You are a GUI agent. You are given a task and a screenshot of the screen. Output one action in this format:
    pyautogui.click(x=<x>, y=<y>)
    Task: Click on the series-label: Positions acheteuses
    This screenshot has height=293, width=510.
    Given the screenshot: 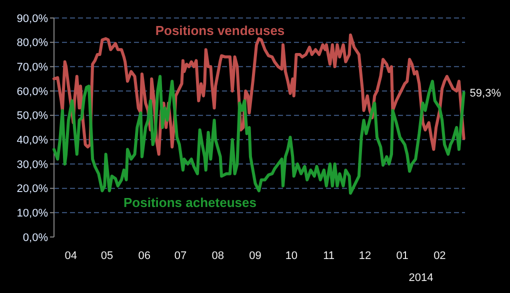 What is the action you would take?
    pyautogui.click(x=190, y=202)
    